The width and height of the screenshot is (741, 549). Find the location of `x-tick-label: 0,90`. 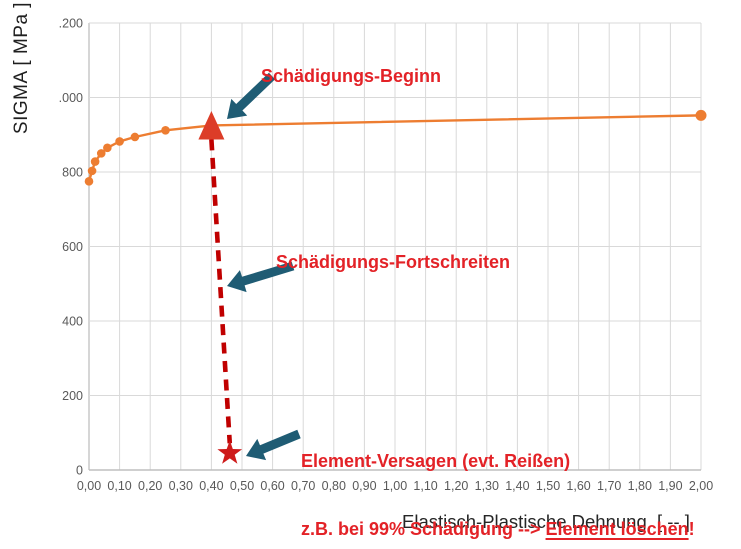

x-tick-label: 0,90 is located at coordinates (364, 486).